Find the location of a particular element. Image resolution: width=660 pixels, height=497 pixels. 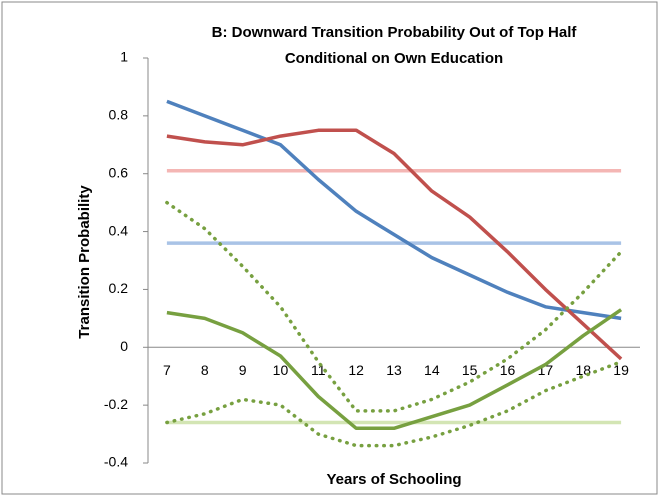

y-tick-label: 1 is located at coordinates (124, 57).